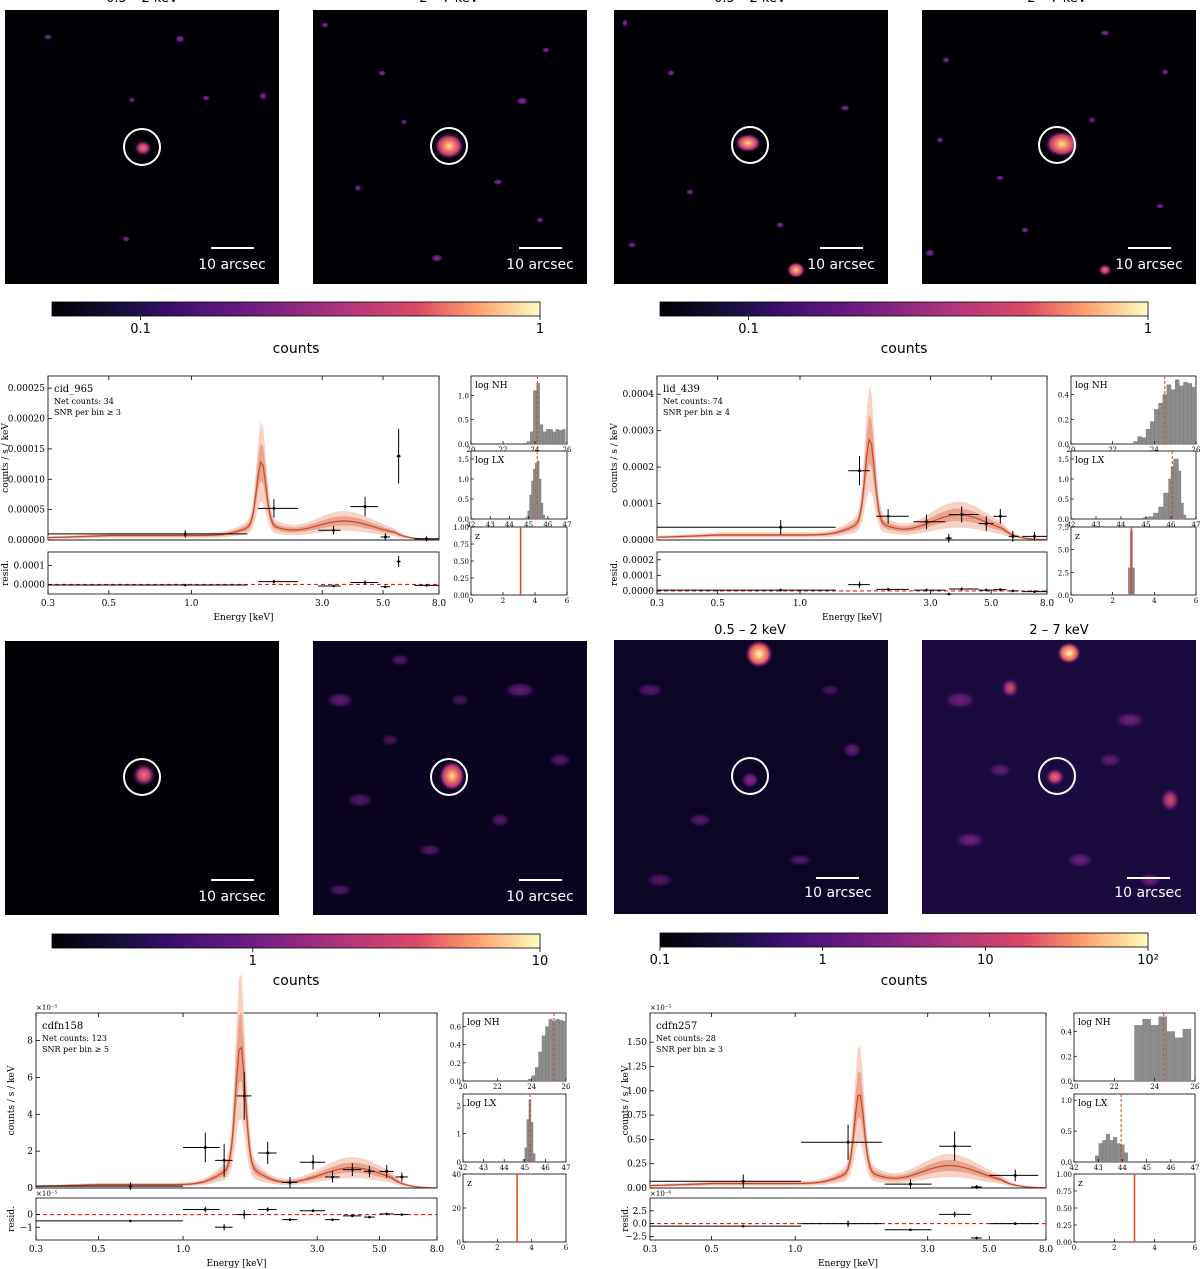 This screenshot has height=1269, width=1200. Describe the element at coordinates (1096, 525) in the screenshot. I see `posterior-x-tick-label: 43` at that location.